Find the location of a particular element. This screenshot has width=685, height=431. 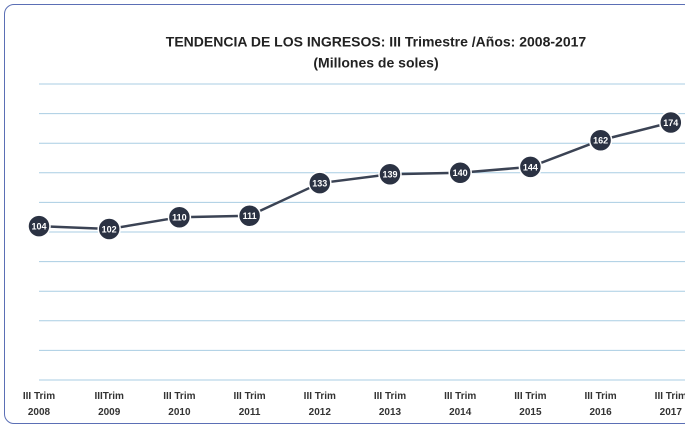

data-label: 140 is located at coordinates (460, 173).